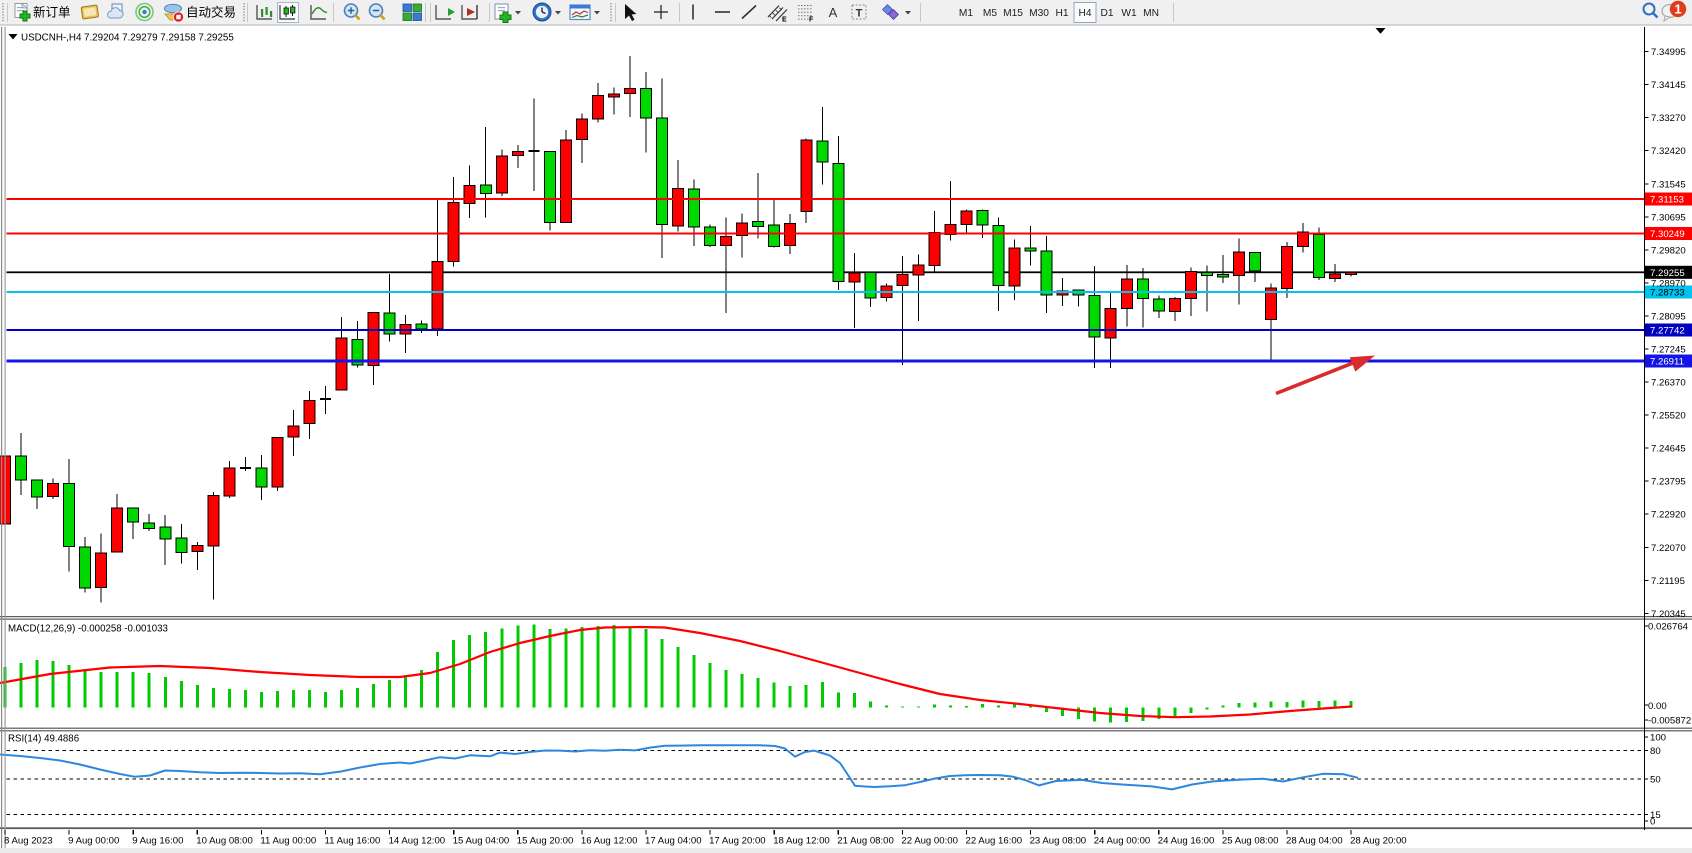  Describe the element at coordinates (51, 38) in the screenshot. I see `svg-text: USDCNH-,H4` at that location.